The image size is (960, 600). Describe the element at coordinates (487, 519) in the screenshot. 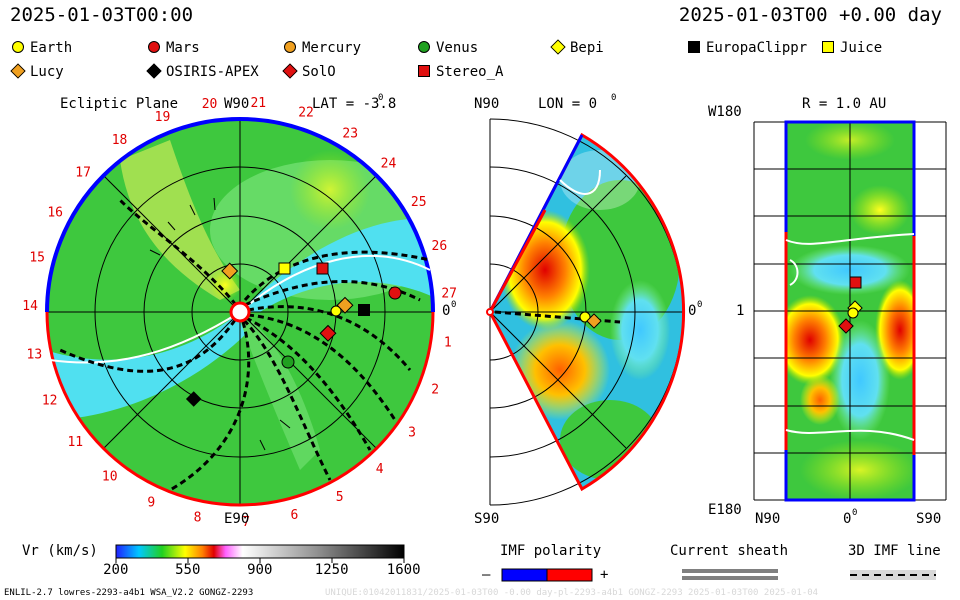

I see `meridional-bottom-label: S90` at that location.